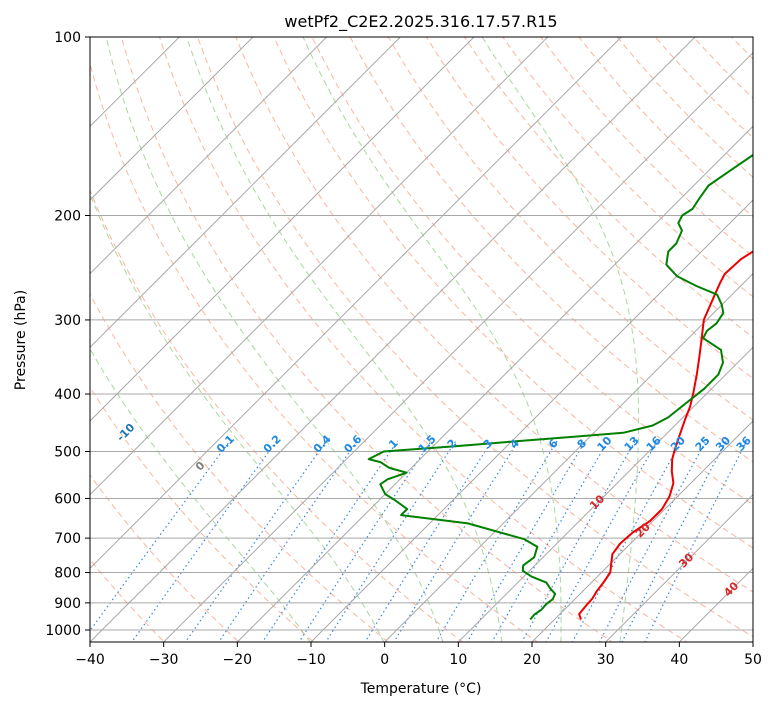 This screenshot has height=708, width=775. What do you see at coordinates (90, 660) in the screenshot?
I see `x-tick-label: −40` at bounding box center [90, 660].